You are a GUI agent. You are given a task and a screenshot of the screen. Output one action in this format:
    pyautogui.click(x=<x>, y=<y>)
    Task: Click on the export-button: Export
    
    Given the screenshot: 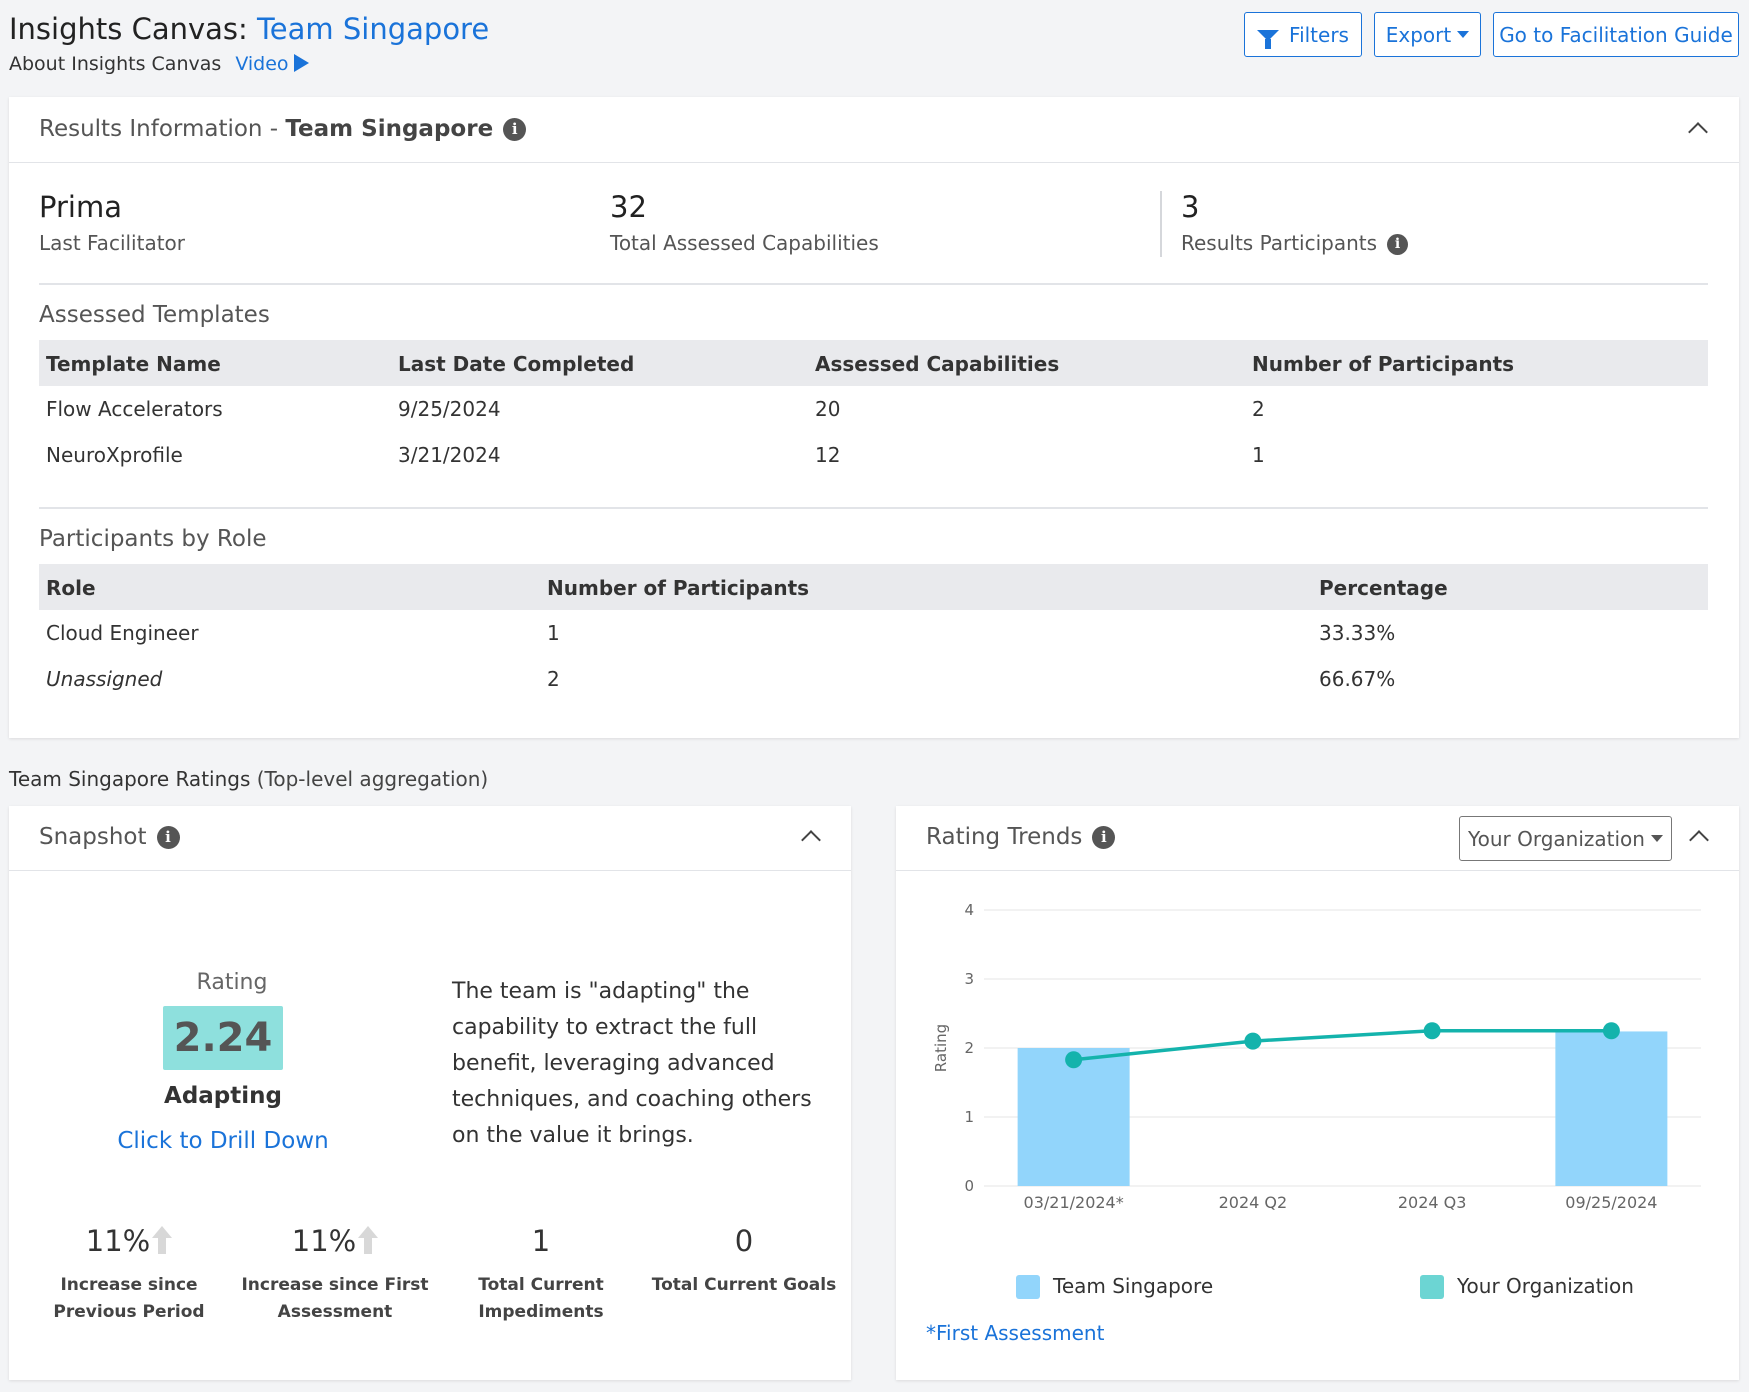 What is the action you would take?
    pyautogui.click(x=1427, y=34)
    